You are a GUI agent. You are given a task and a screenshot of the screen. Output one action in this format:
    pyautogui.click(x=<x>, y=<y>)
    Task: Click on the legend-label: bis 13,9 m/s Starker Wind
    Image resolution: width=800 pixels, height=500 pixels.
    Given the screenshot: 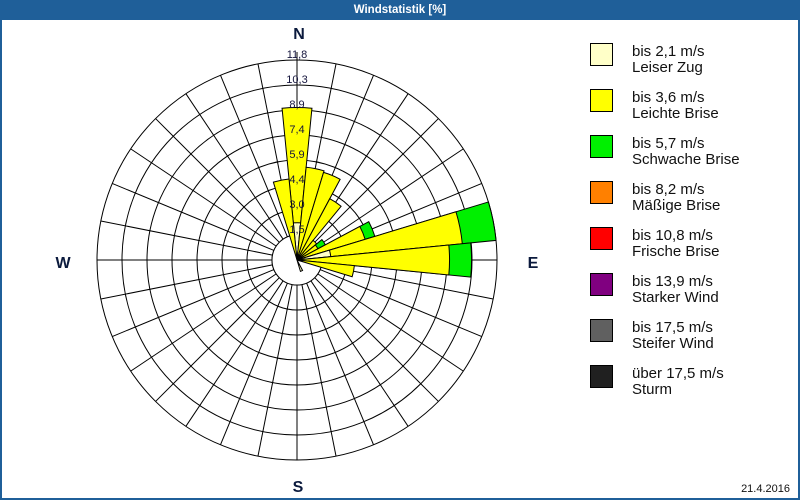 What is the action you would take?
    pyautogui.click(x=675, y=290)
    